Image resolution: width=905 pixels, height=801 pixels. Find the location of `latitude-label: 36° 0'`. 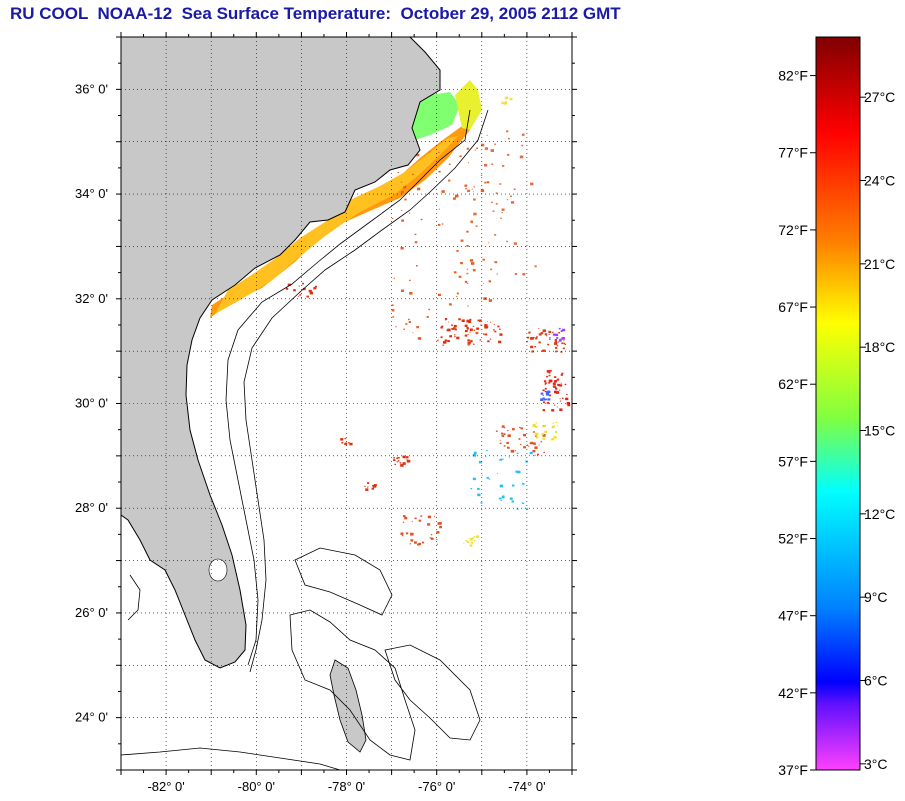

latitude-label: 36° 0' is located at coordinates (91, 88).